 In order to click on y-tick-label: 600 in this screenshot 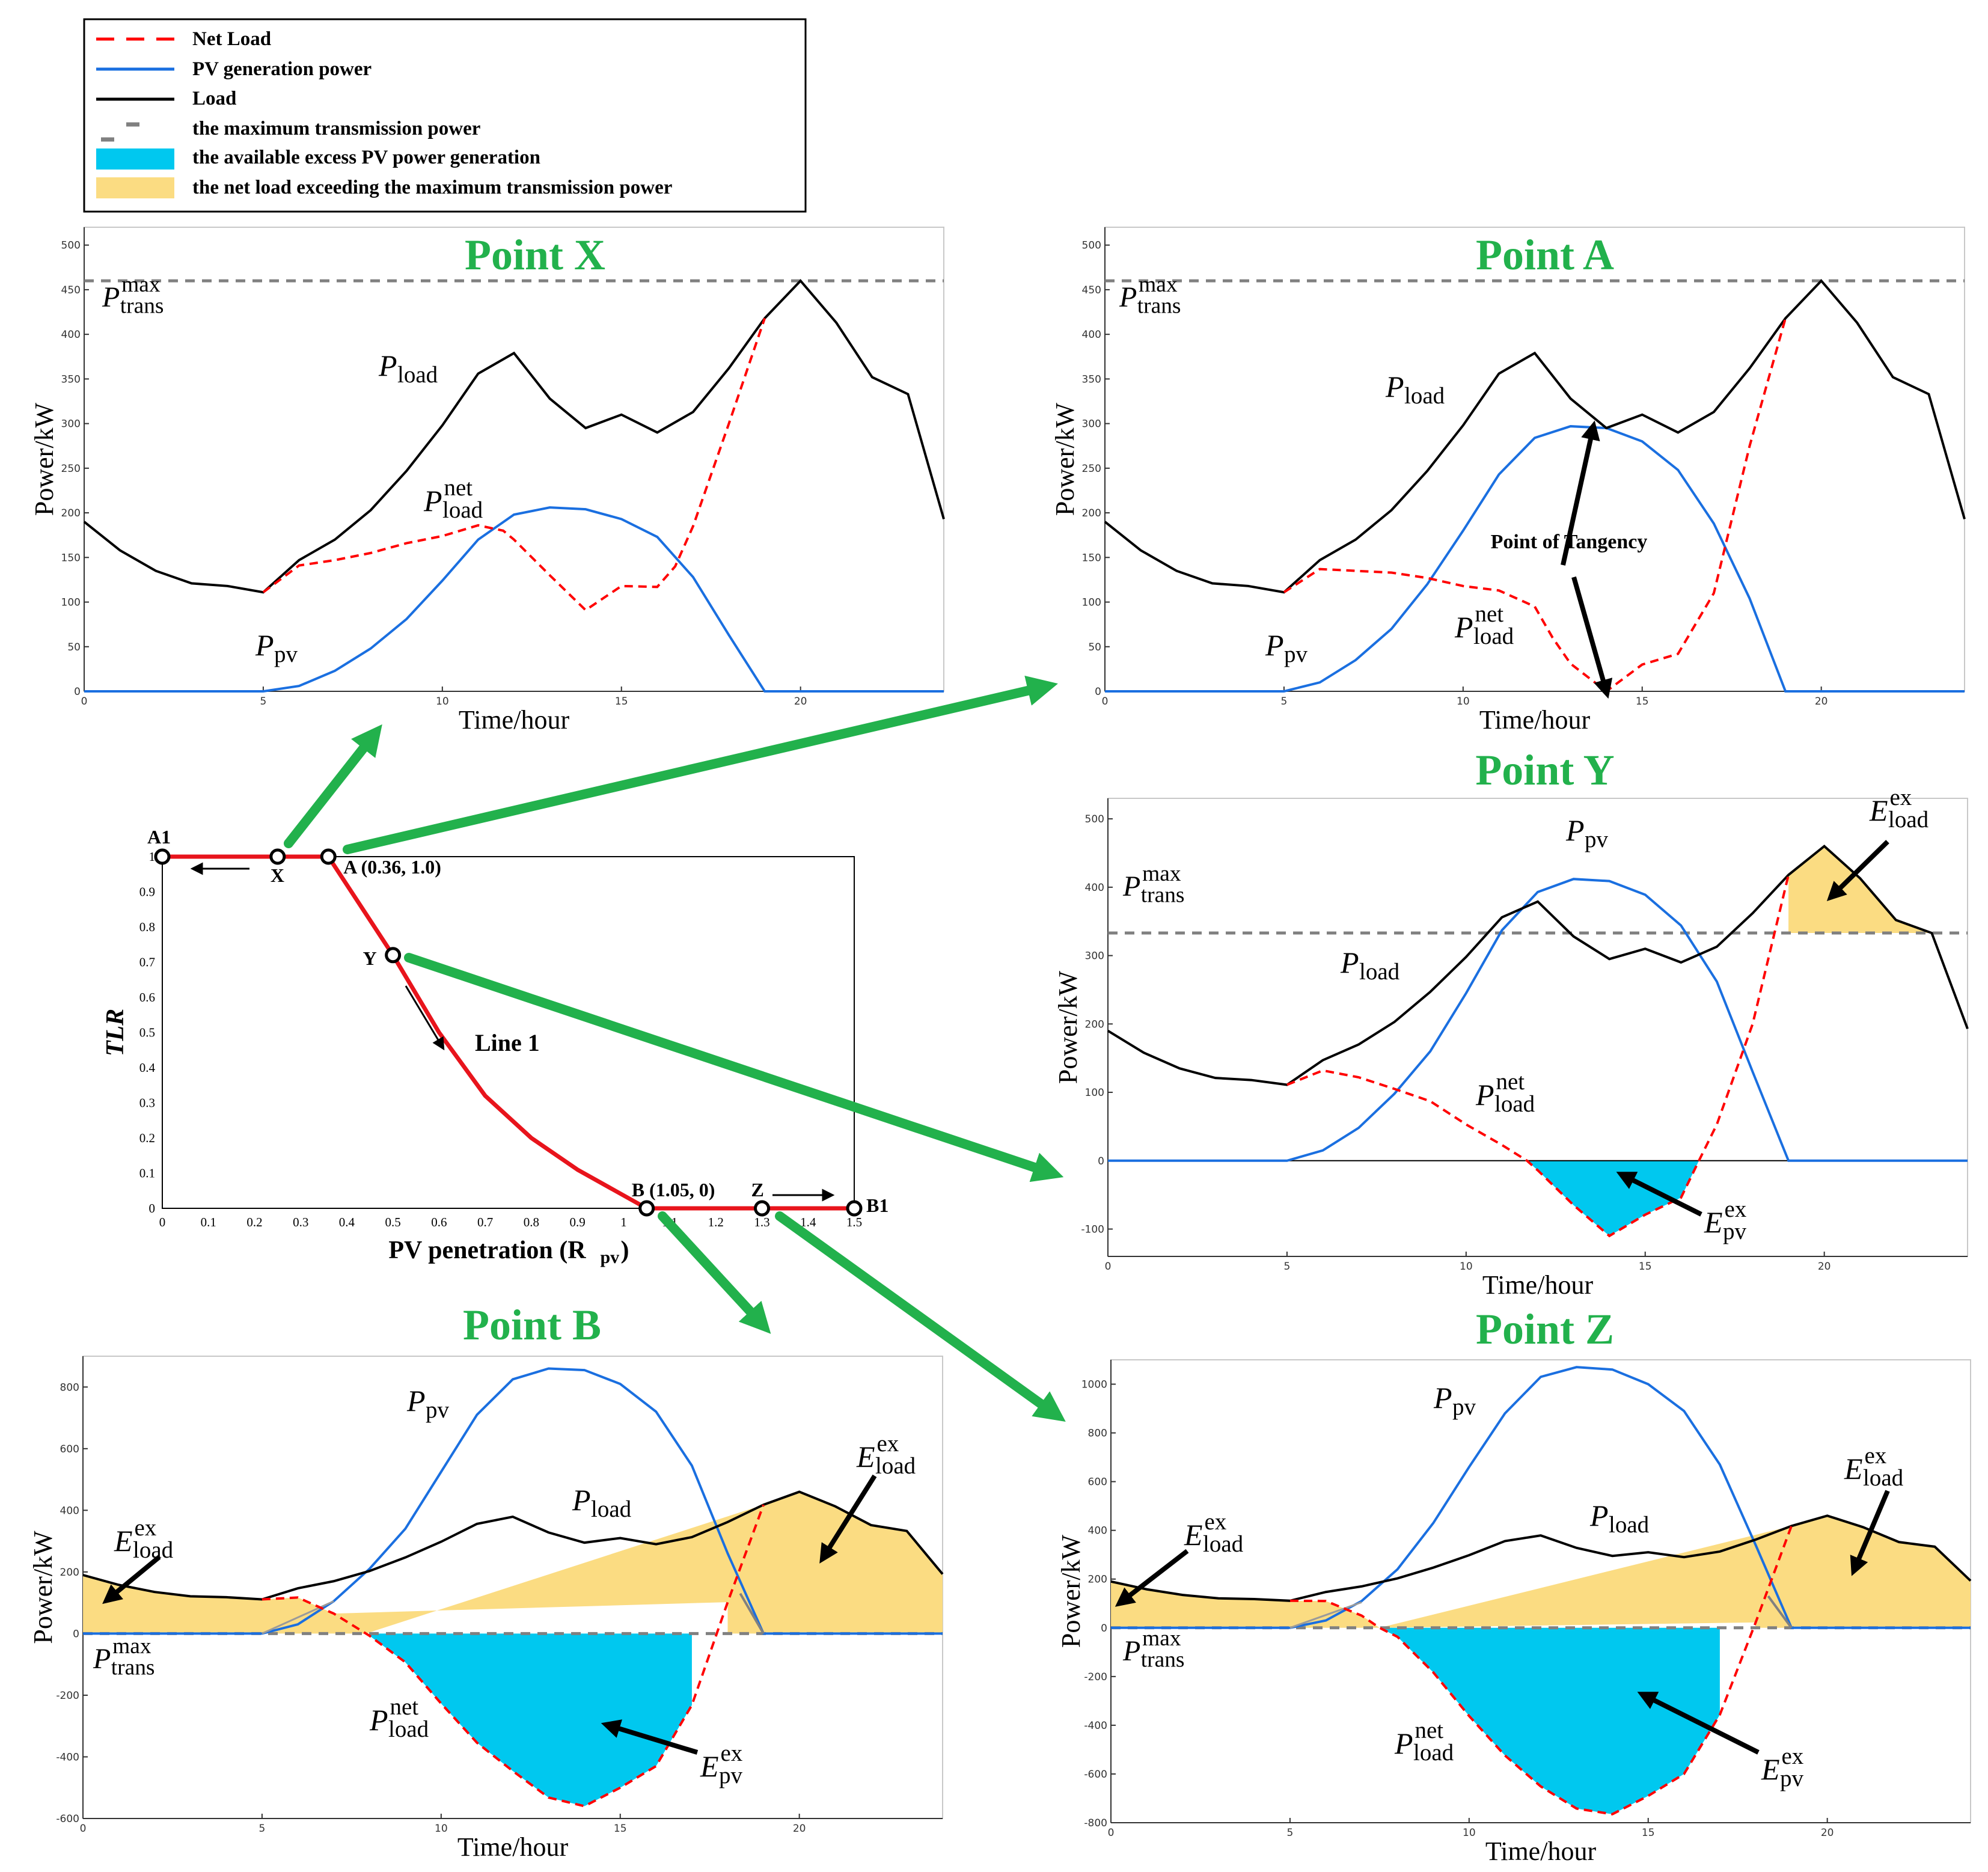, I will do `click(69, 1449)`.